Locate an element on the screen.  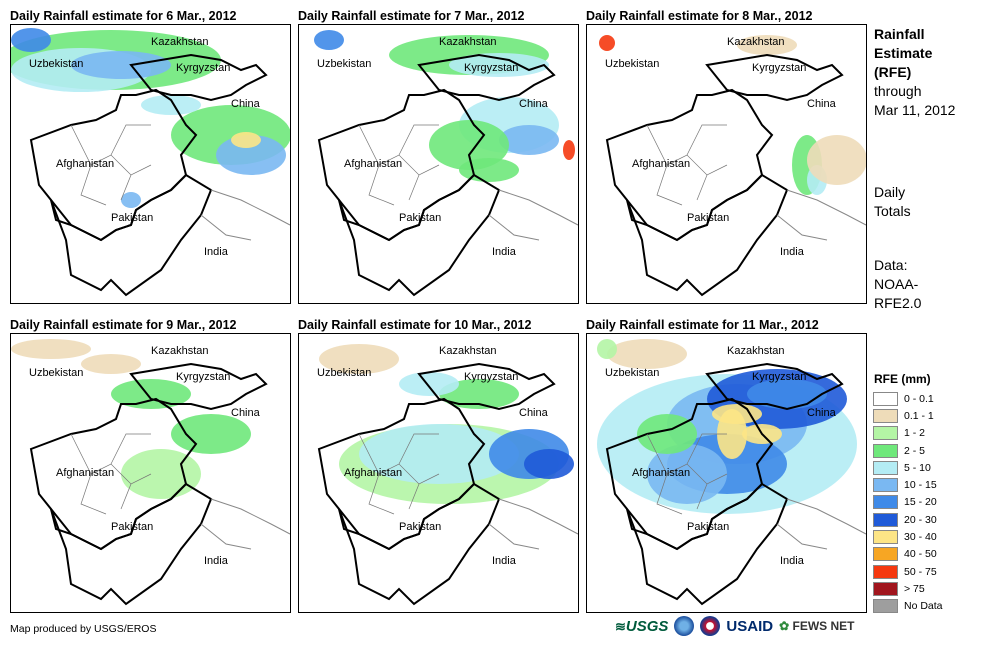
legend-item: > 75 is located at coordinates (908, 588).